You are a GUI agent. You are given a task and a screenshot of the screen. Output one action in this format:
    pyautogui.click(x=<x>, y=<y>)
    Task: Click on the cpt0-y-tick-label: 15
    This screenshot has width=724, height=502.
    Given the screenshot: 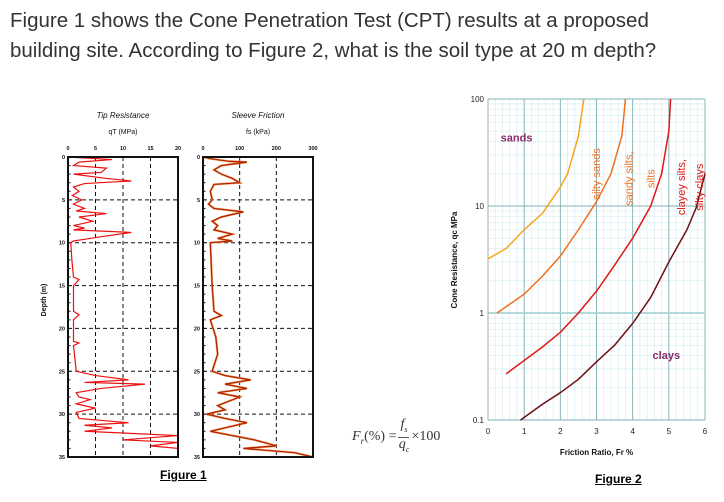 What is the action you would take?
    pyautogui.click(x=62, y=287)
    